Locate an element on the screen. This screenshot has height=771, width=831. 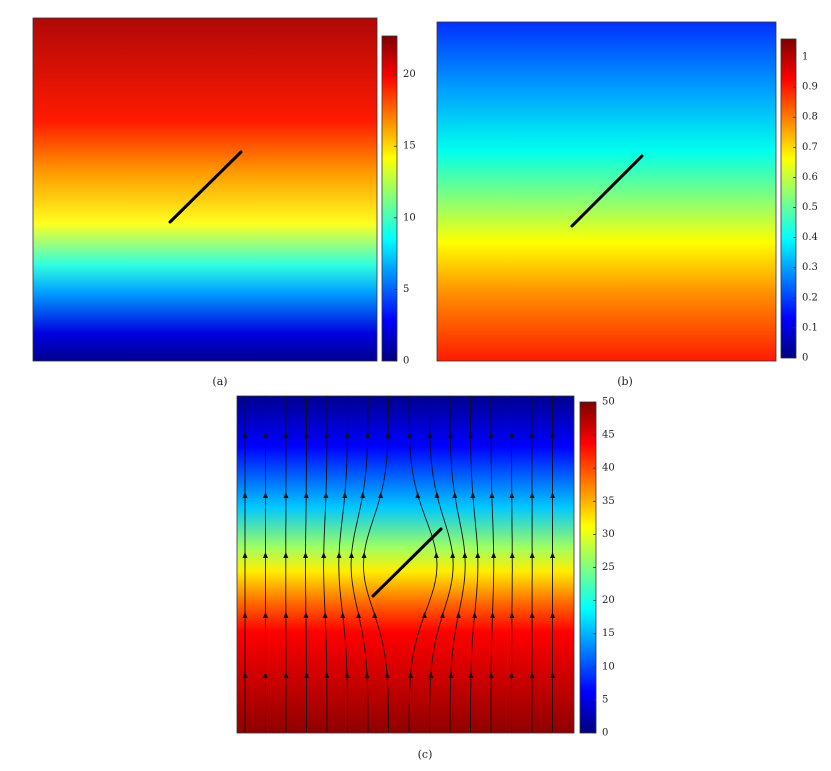
colorbar-tick-label: 0.2 is located at coordinates (810, 297).